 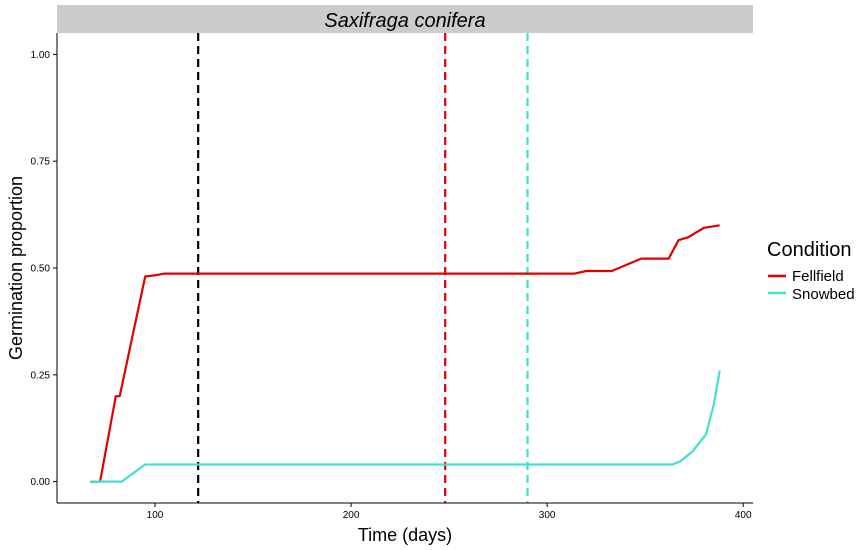 I want to click on y-tick-label: 0.50, so click(x=41, y=269).